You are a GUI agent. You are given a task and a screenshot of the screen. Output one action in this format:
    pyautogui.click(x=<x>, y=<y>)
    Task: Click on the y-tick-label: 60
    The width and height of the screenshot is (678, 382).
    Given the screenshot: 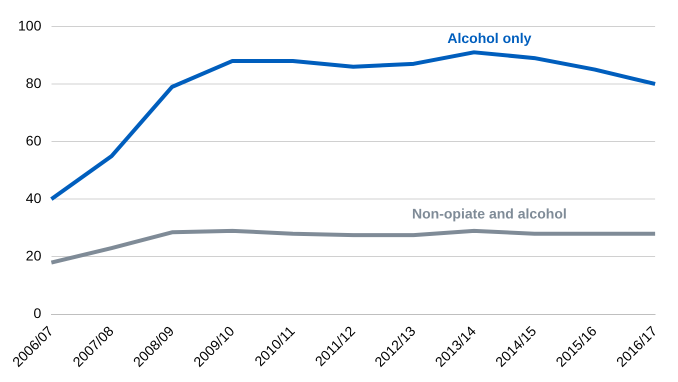 What is the action you would take?
    pyautogui.click(x=34, y=140)
    